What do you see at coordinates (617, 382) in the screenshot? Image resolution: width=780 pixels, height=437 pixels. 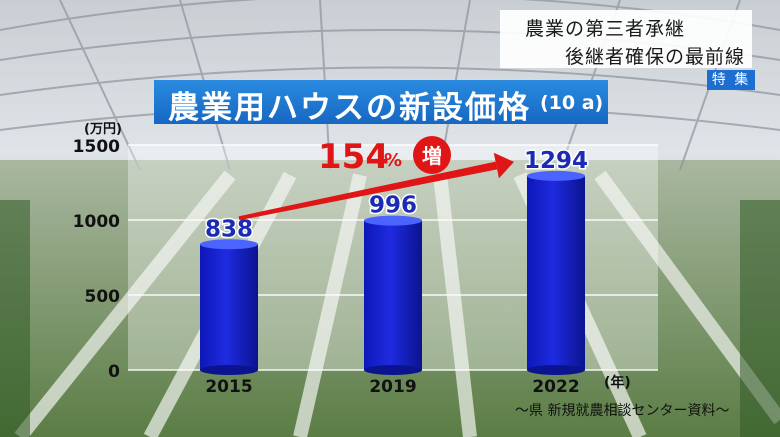 I see `x-axis-unit-label: (年)` at bounding box center [617, 382].